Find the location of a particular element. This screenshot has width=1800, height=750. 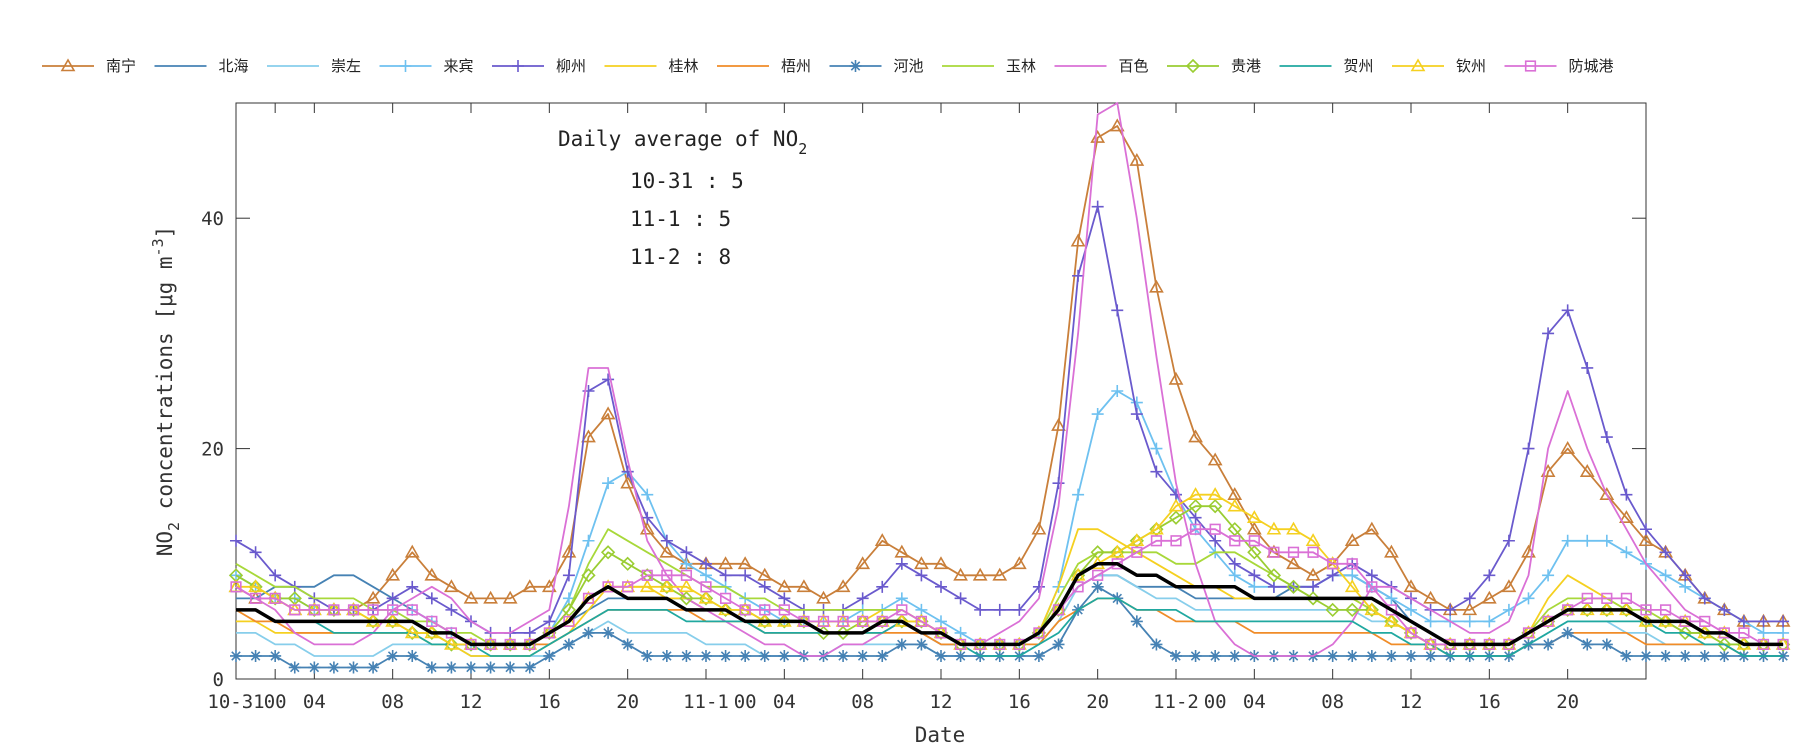

legend-label: 崇左 is located at coordinates (346, 66).